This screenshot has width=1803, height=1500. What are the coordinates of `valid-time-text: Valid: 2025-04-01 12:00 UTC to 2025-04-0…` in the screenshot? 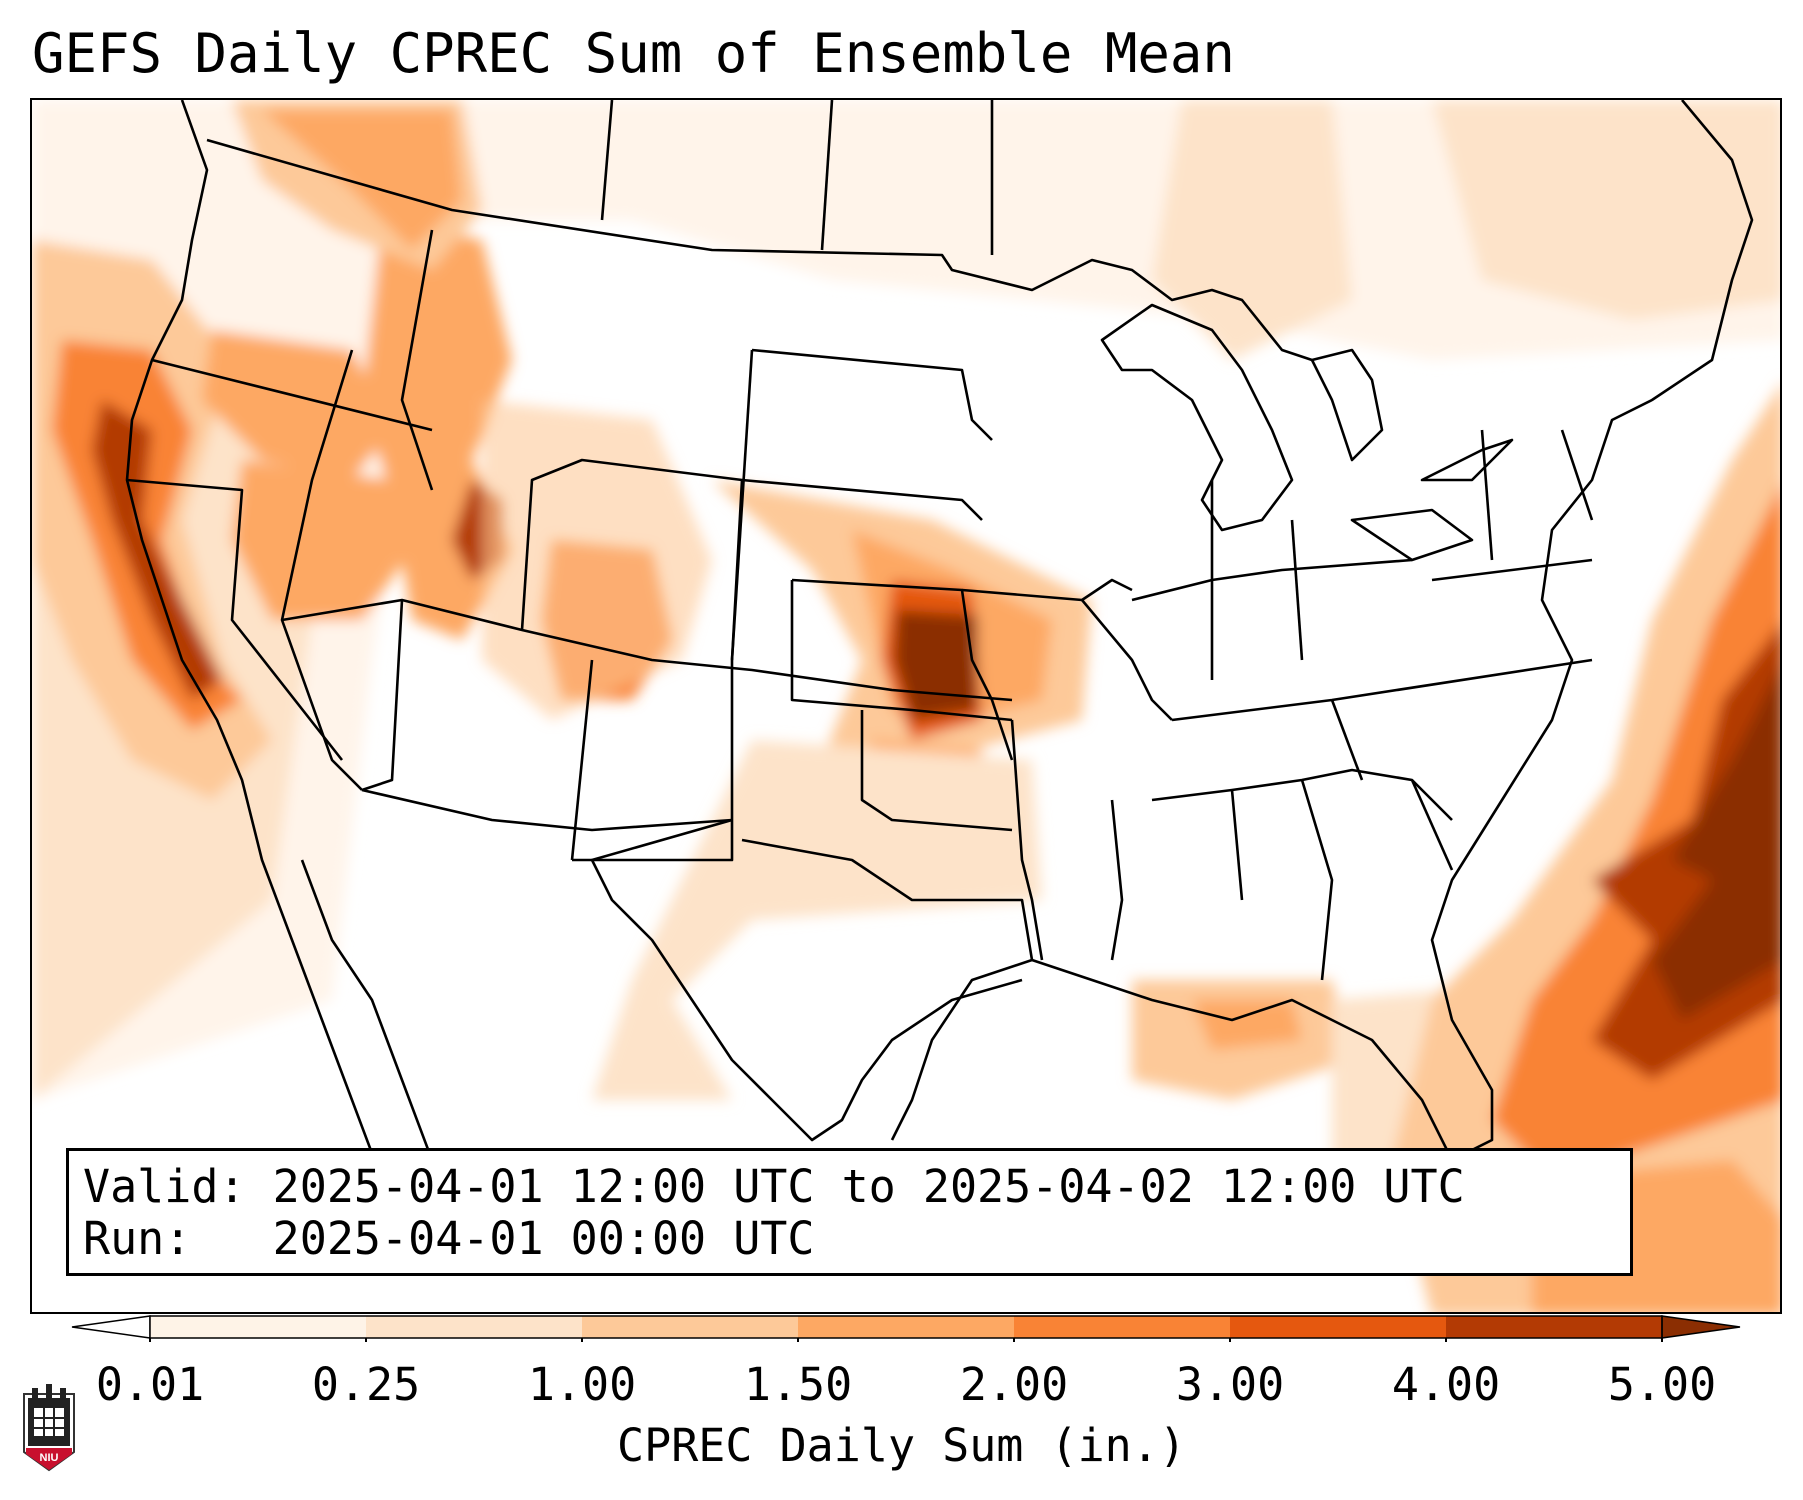 It's located at (774, 1186).